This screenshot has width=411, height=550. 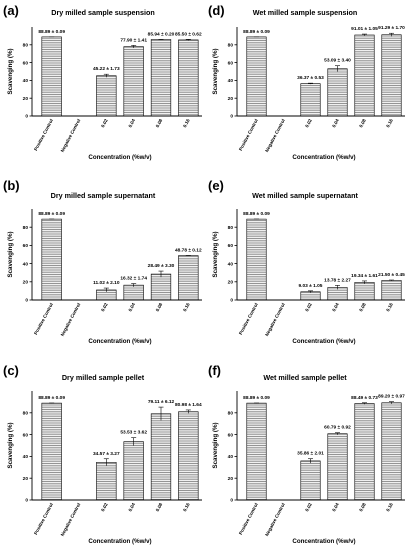 I want to click on data-label: 79.11 ± 6.12, so click(x=161, y=402).